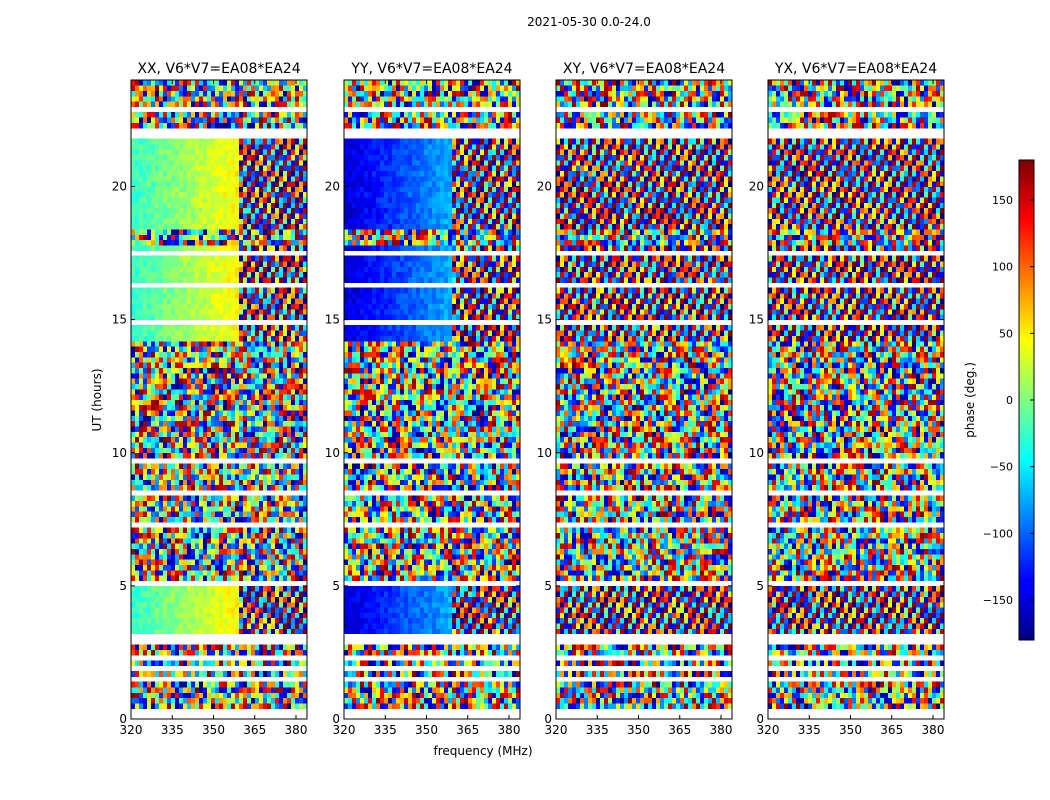  I want to click on panel-title: XY, V6*V7=EA08*EA24, so click(644, 69).